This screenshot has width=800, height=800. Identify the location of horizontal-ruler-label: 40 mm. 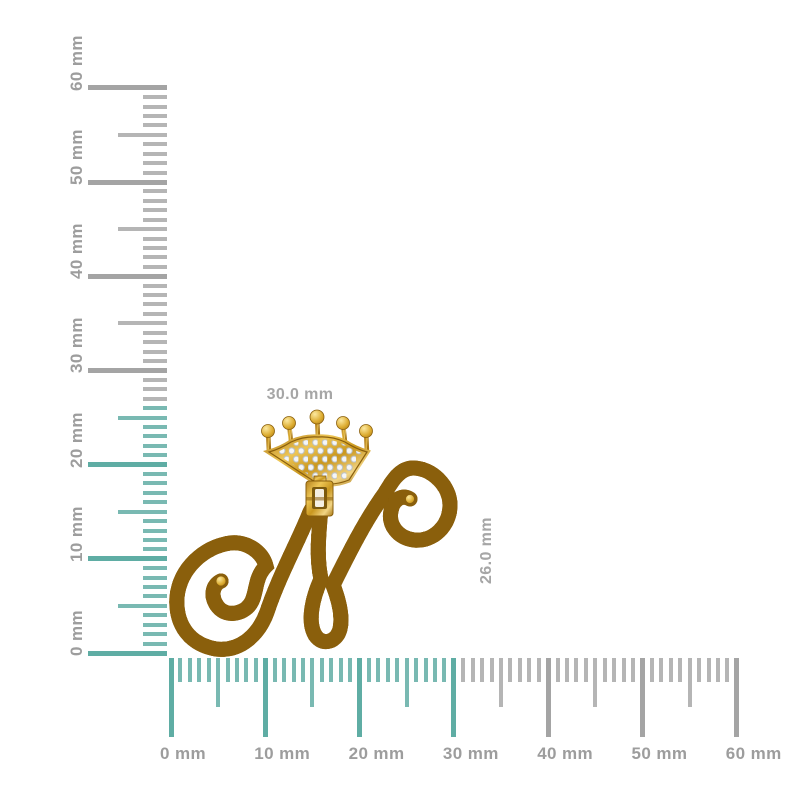
(565, 753).